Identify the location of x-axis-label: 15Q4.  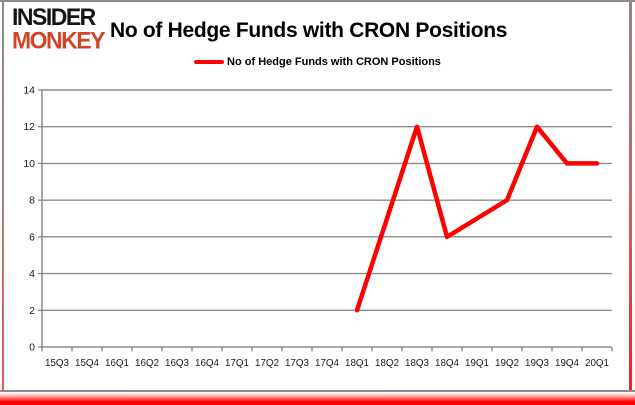
(87, 363).